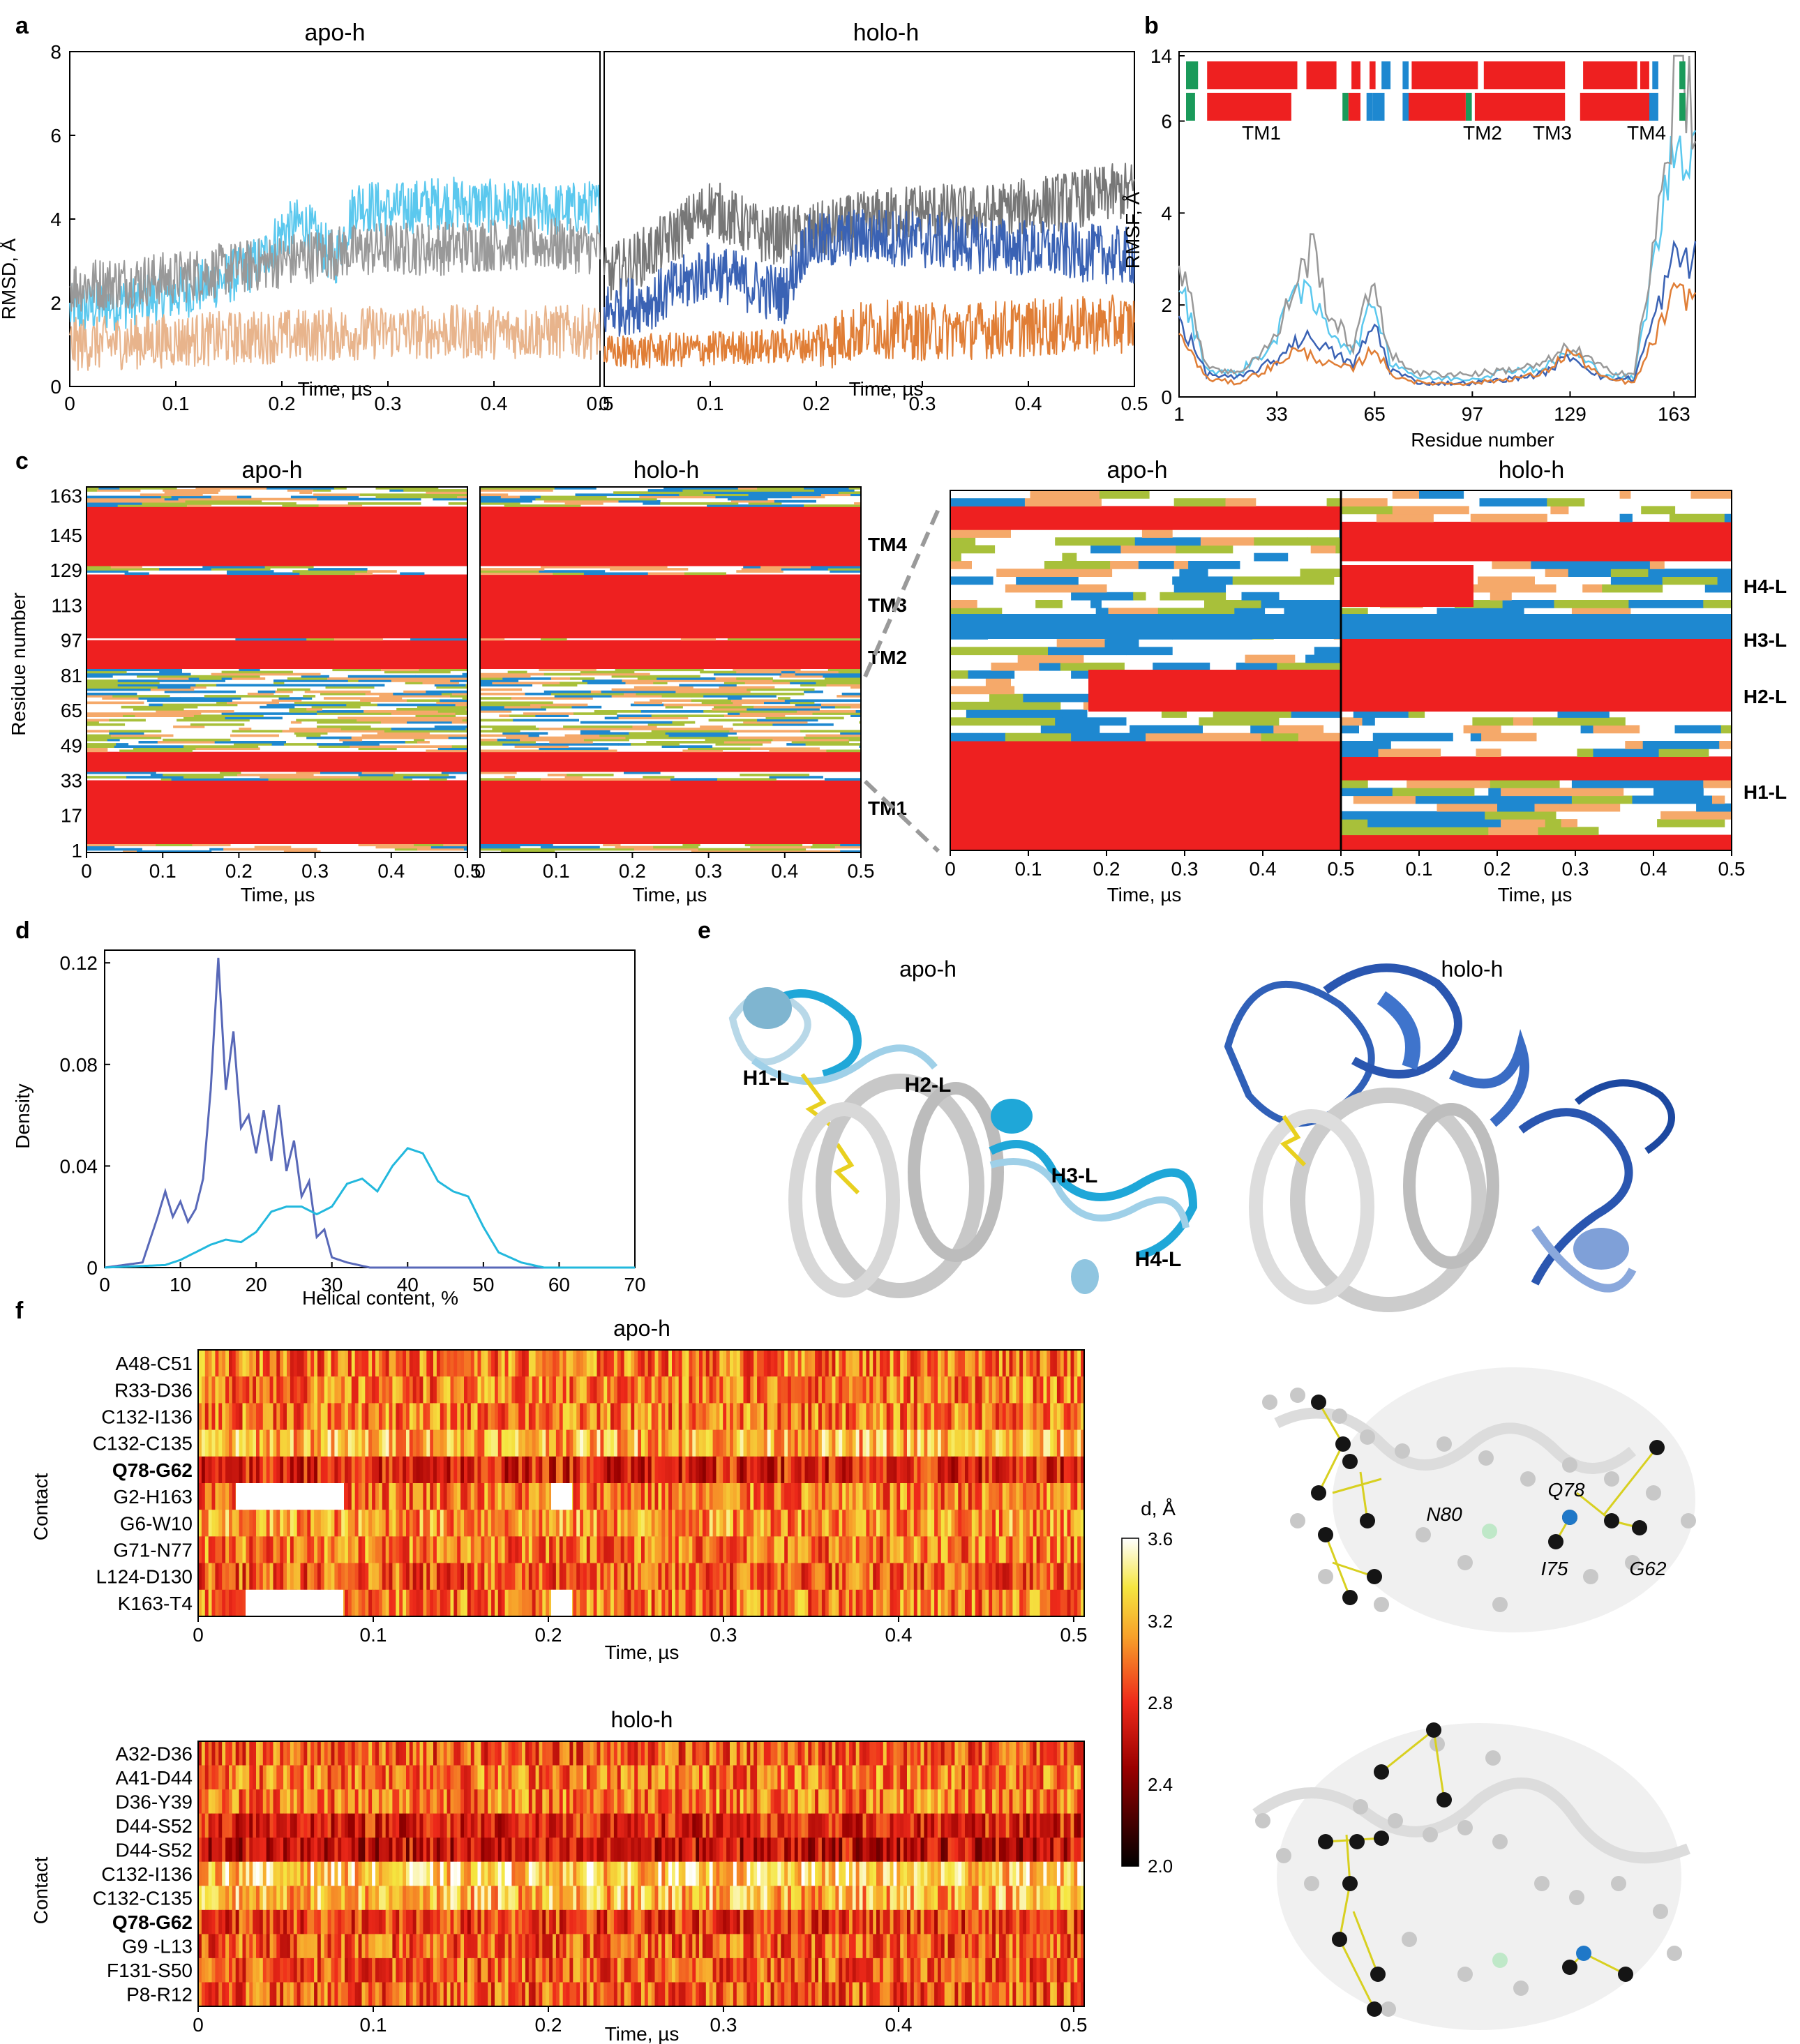  Describe the element at coordinates (1535, 894) in the screenshot. I see `axis-label-x: Time, µs` at that location.